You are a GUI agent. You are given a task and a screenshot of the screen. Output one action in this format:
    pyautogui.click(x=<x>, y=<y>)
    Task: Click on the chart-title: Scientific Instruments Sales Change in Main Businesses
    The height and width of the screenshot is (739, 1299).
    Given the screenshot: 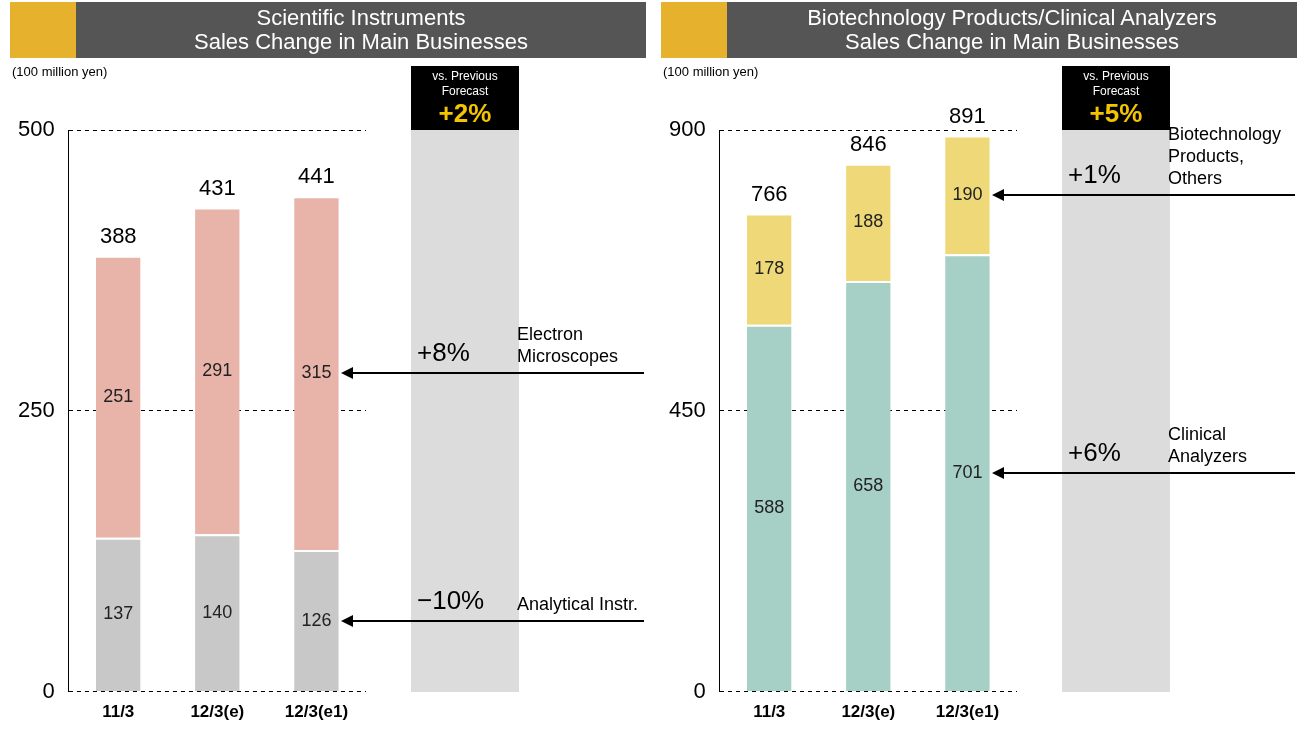 What is the action you would take?
    pyautogui.click(x=361, y=29)
    